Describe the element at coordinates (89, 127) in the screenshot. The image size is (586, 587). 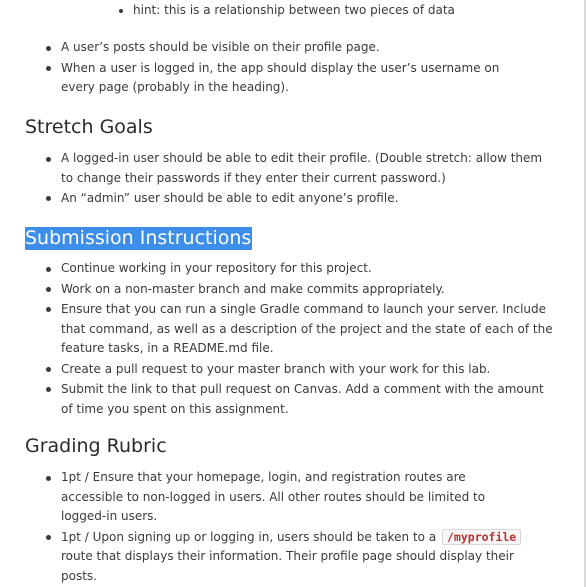
I see `stretch-goals-heading: Stretch Goals` at that location.